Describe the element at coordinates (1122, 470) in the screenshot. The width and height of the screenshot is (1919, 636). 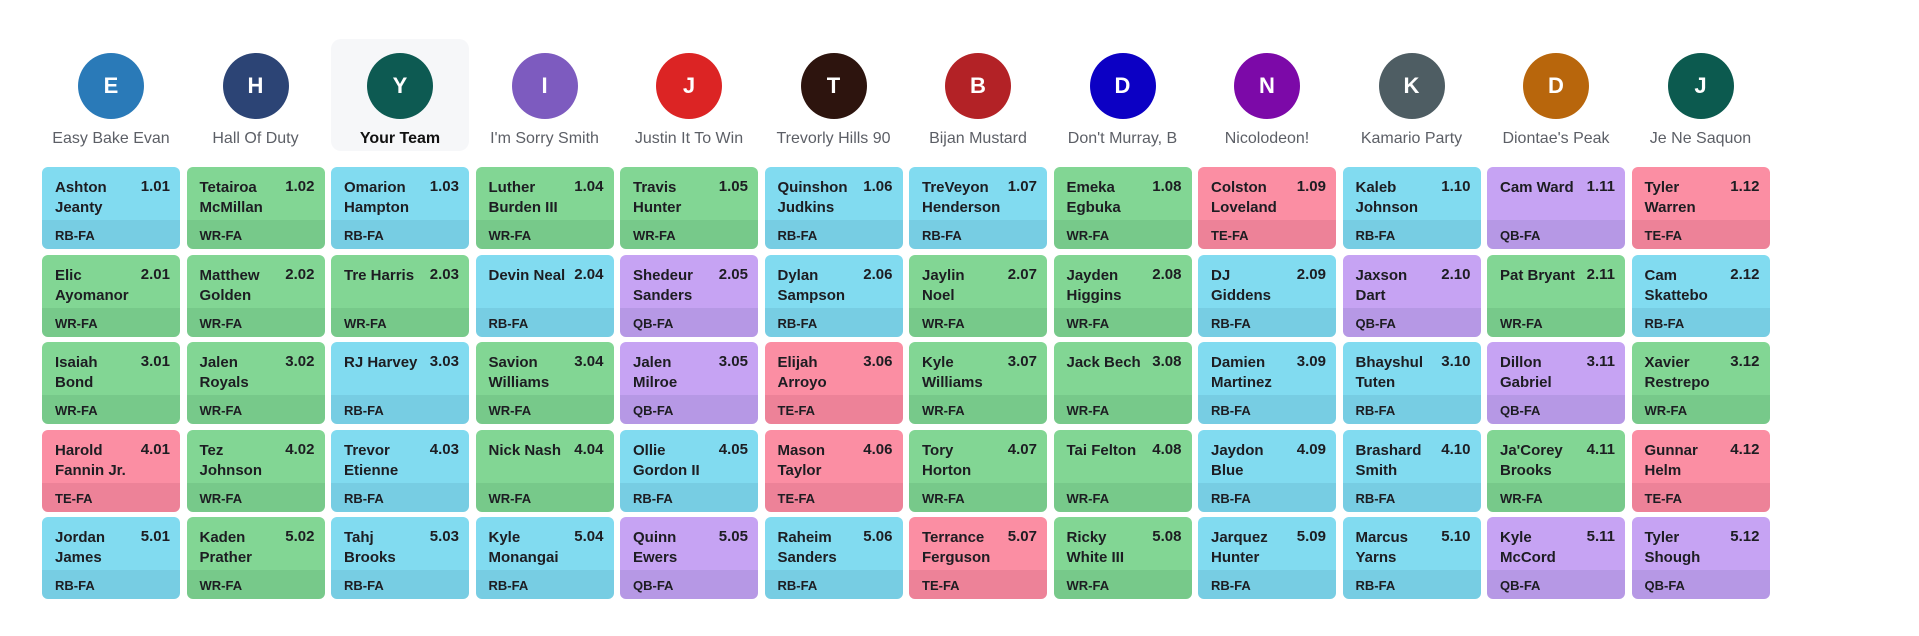
I see `pick-card: Tai Felton 4.08 WR-FA` at that location.